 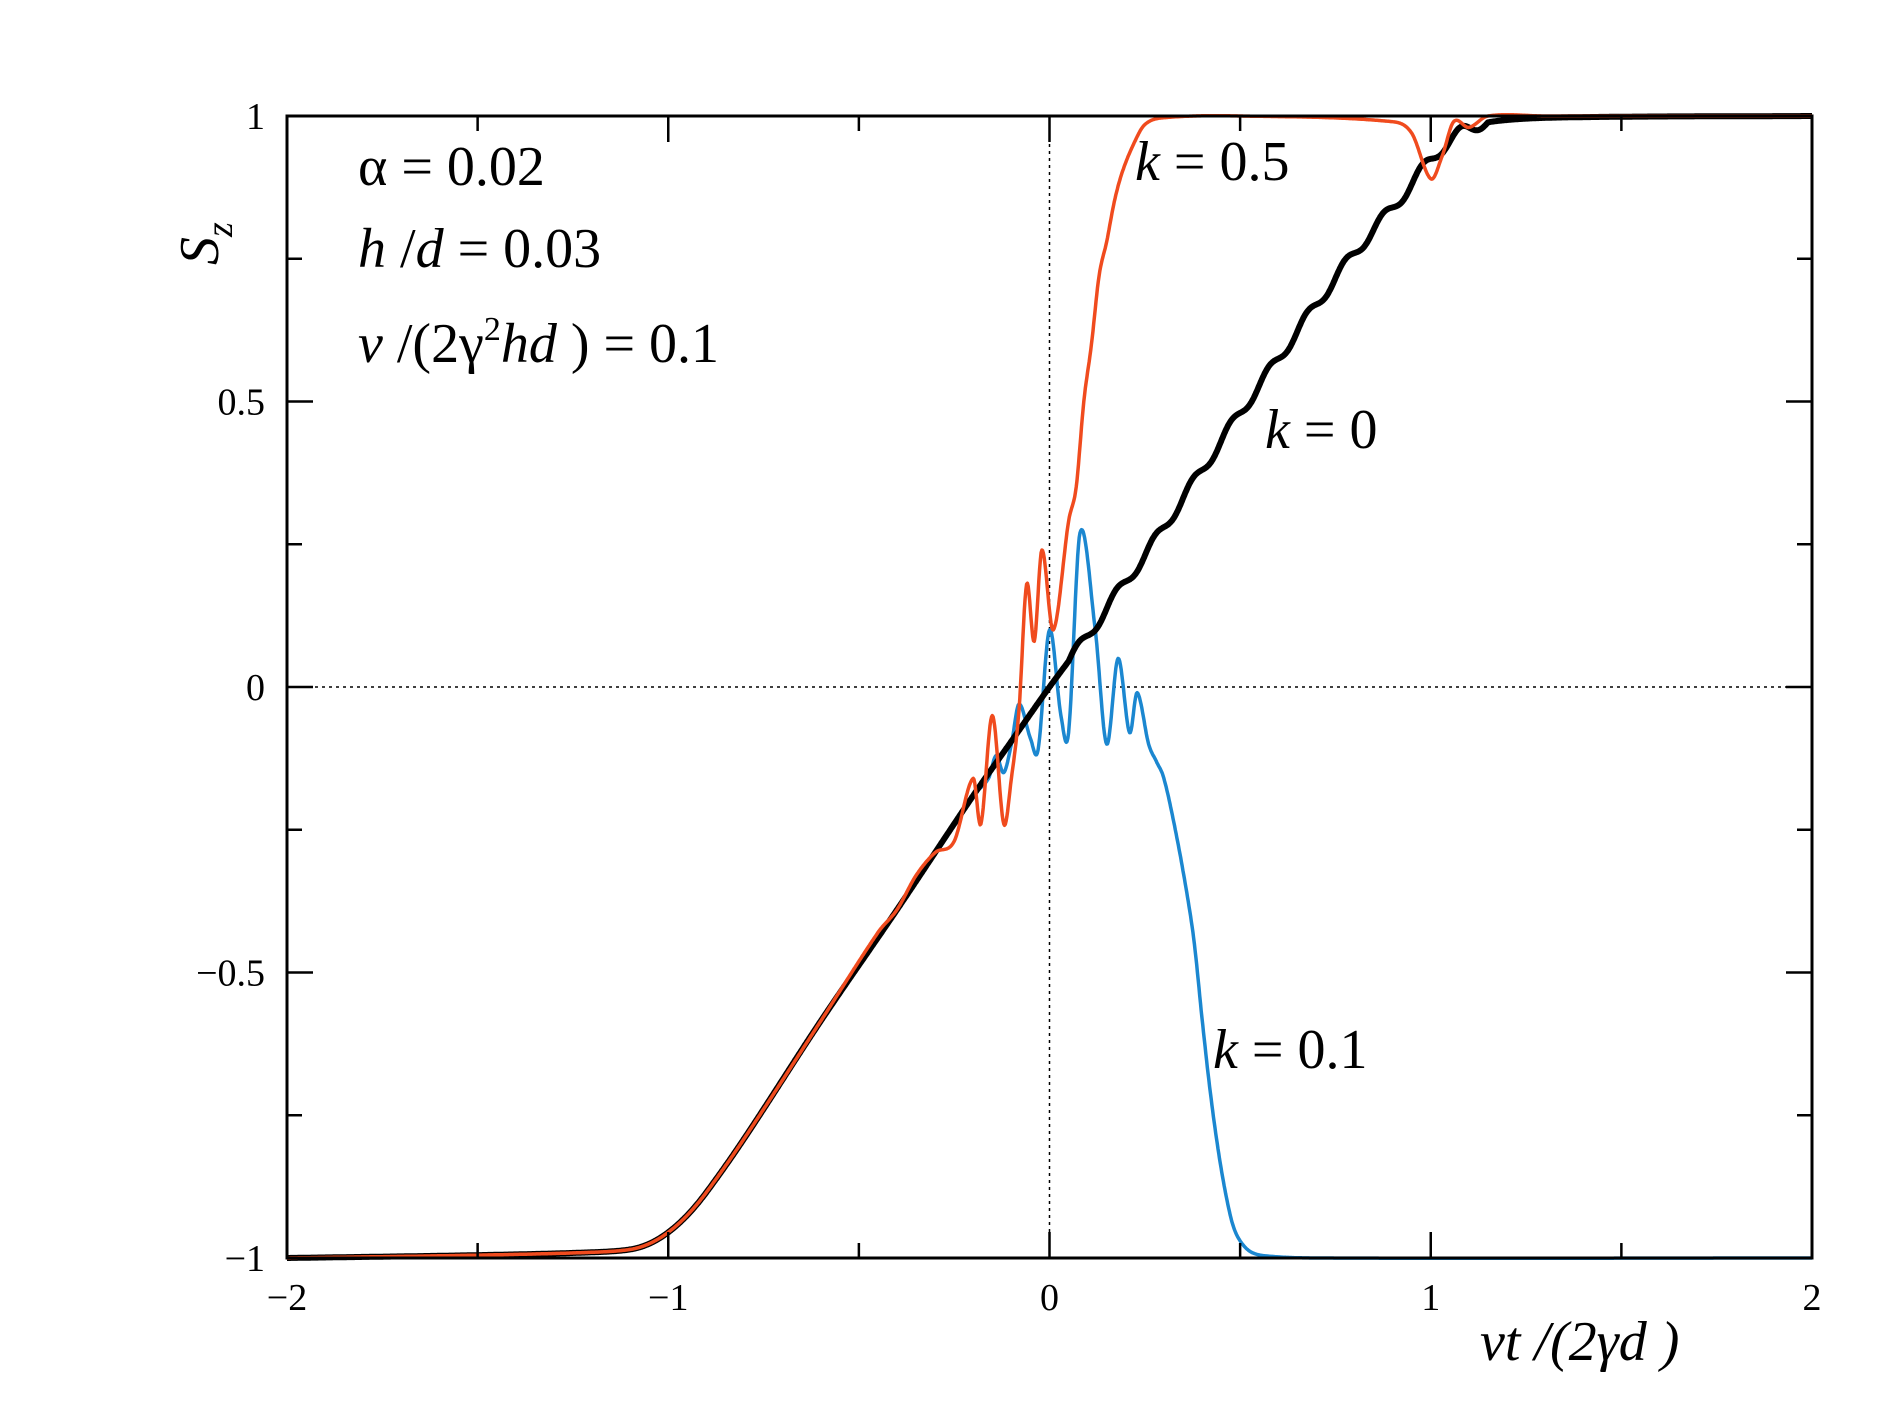 I want to click on series-label-k01-value: = 0.1, so click(x=1303, y=1050).